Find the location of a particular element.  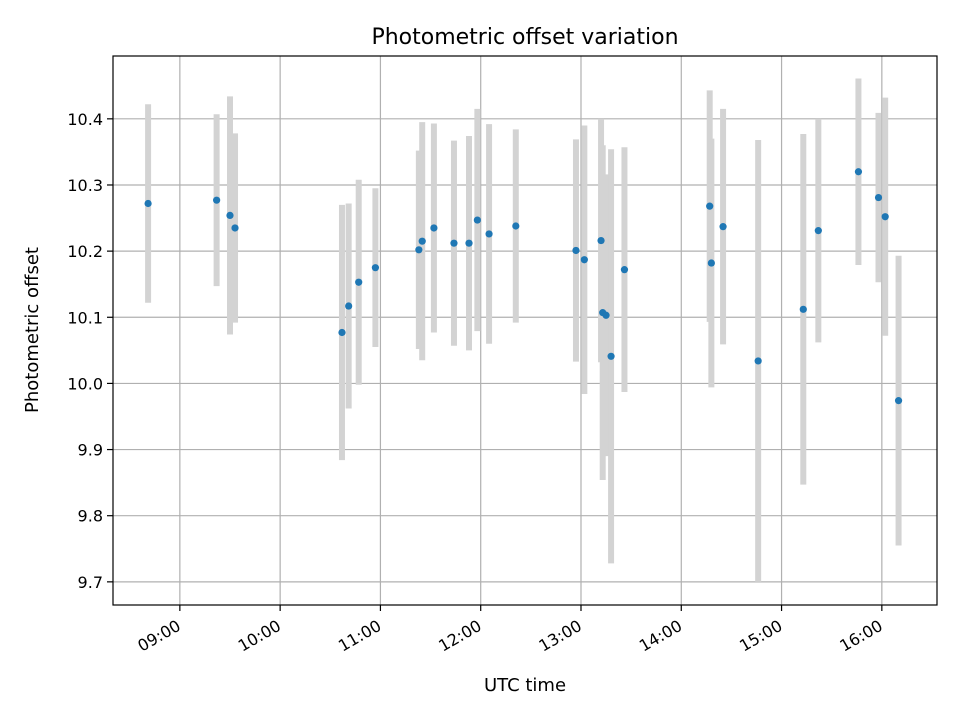

y-axis-label: Photometric offset is located at coordinates (32, 330).